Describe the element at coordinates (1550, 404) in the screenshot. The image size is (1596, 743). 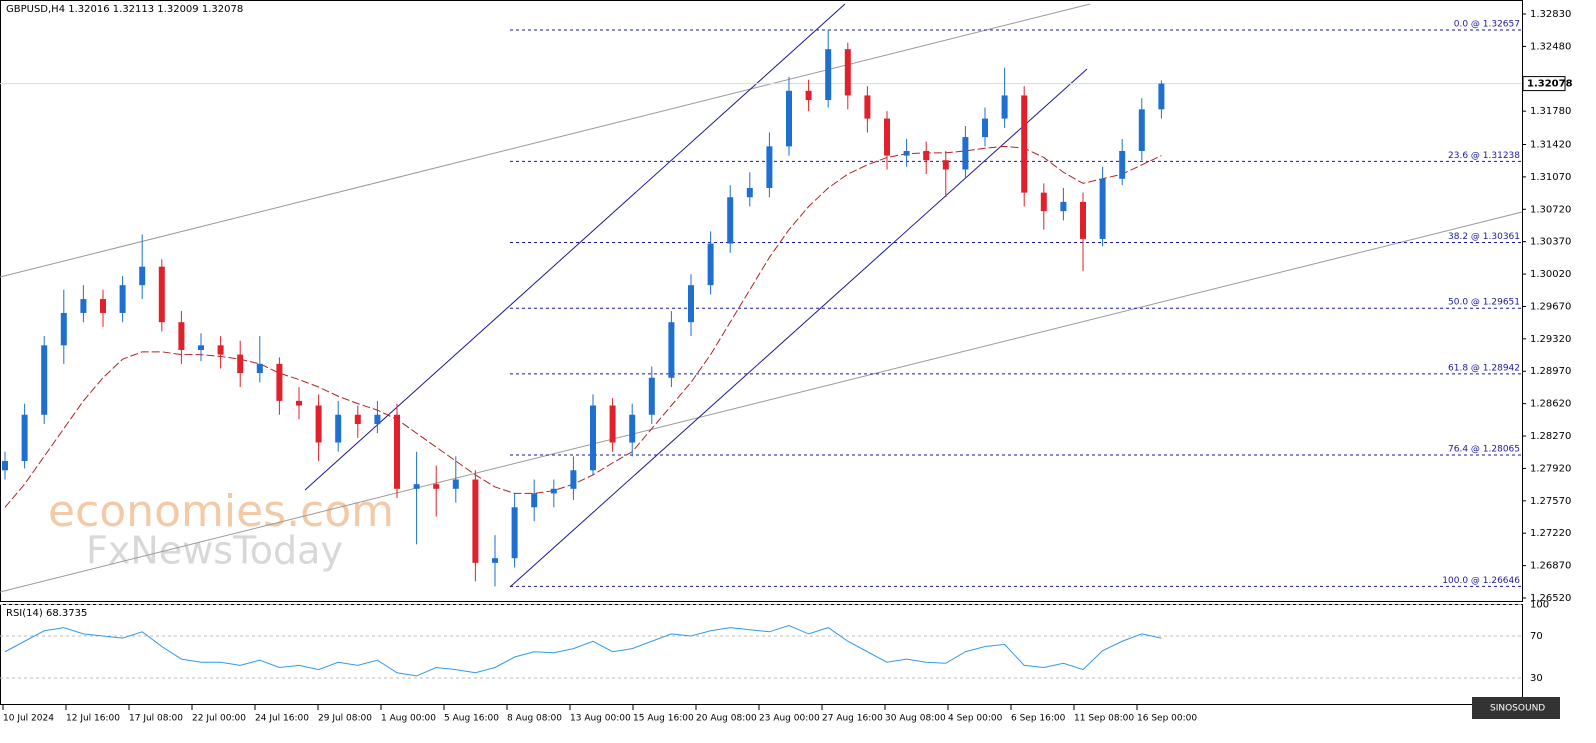
I see `y-tick-label: 1.28620` at that location.